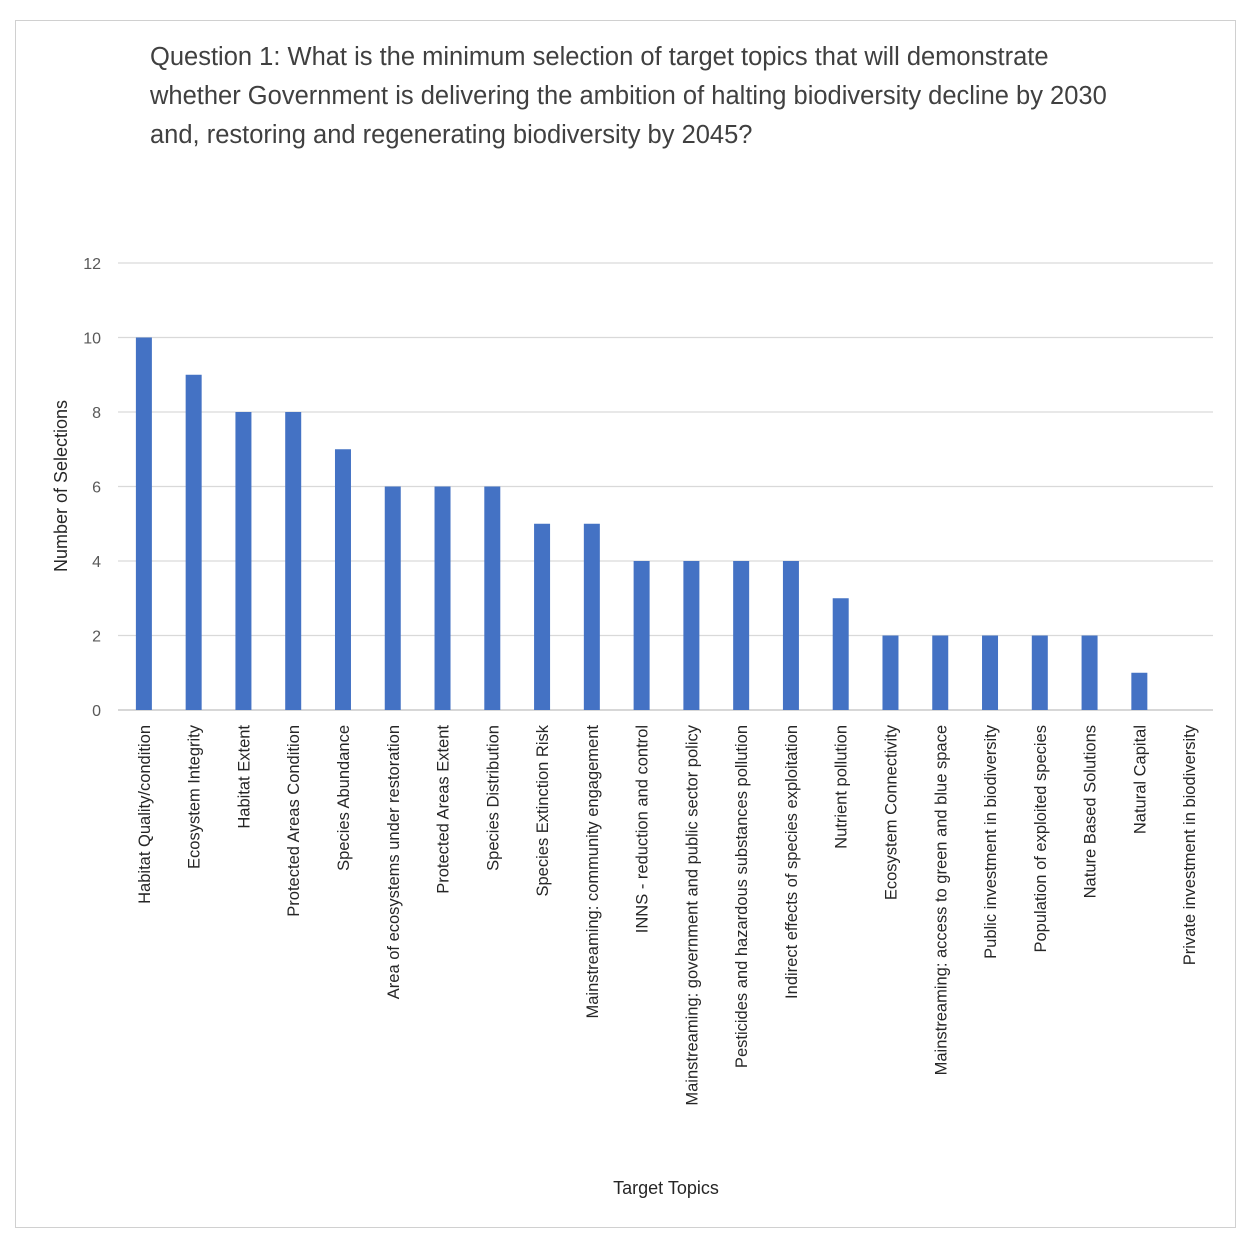 This screenshot has width=1258, height=1246. Describe the element at coordinates (643, 829) in the screenshot. I see `x-tick-label: INNS - reduction and control` at that location.